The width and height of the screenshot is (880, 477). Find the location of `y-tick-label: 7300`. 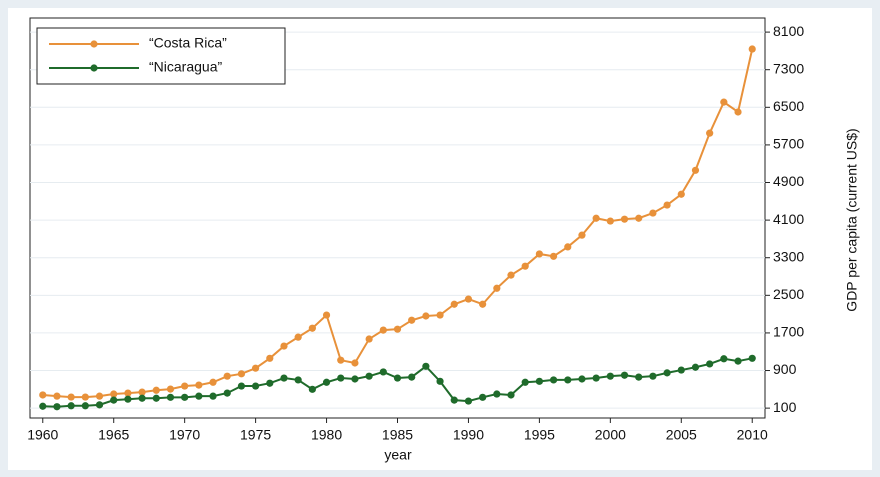

y-tick-label: 7300 is located at coordinates (788, 68).